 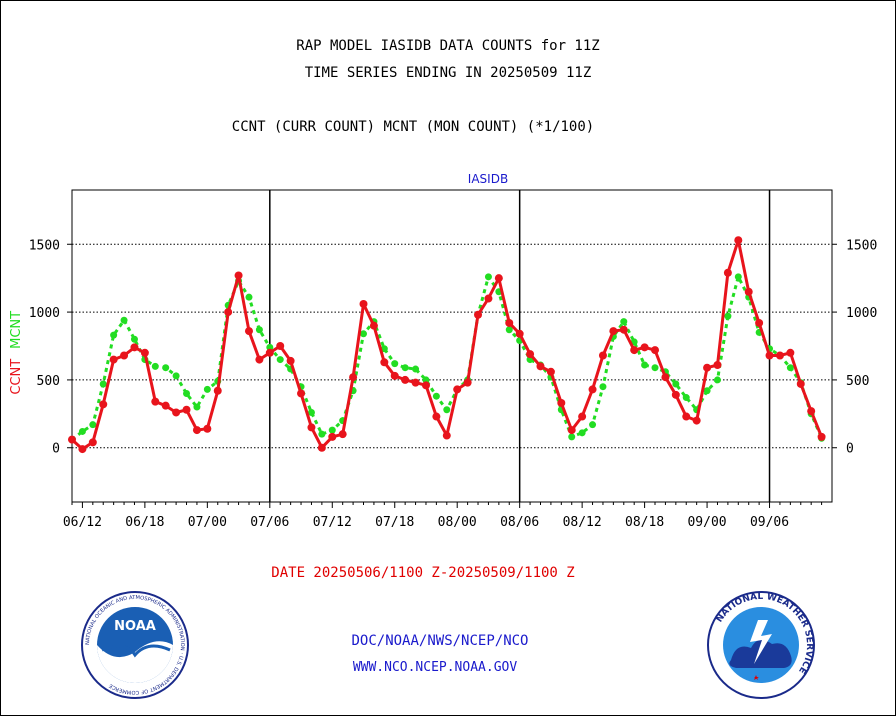 What do you see at coordinates (207, 522) in the screenshot?
I see `x-tick-label: 07/00` at bounding box center [207, 522].